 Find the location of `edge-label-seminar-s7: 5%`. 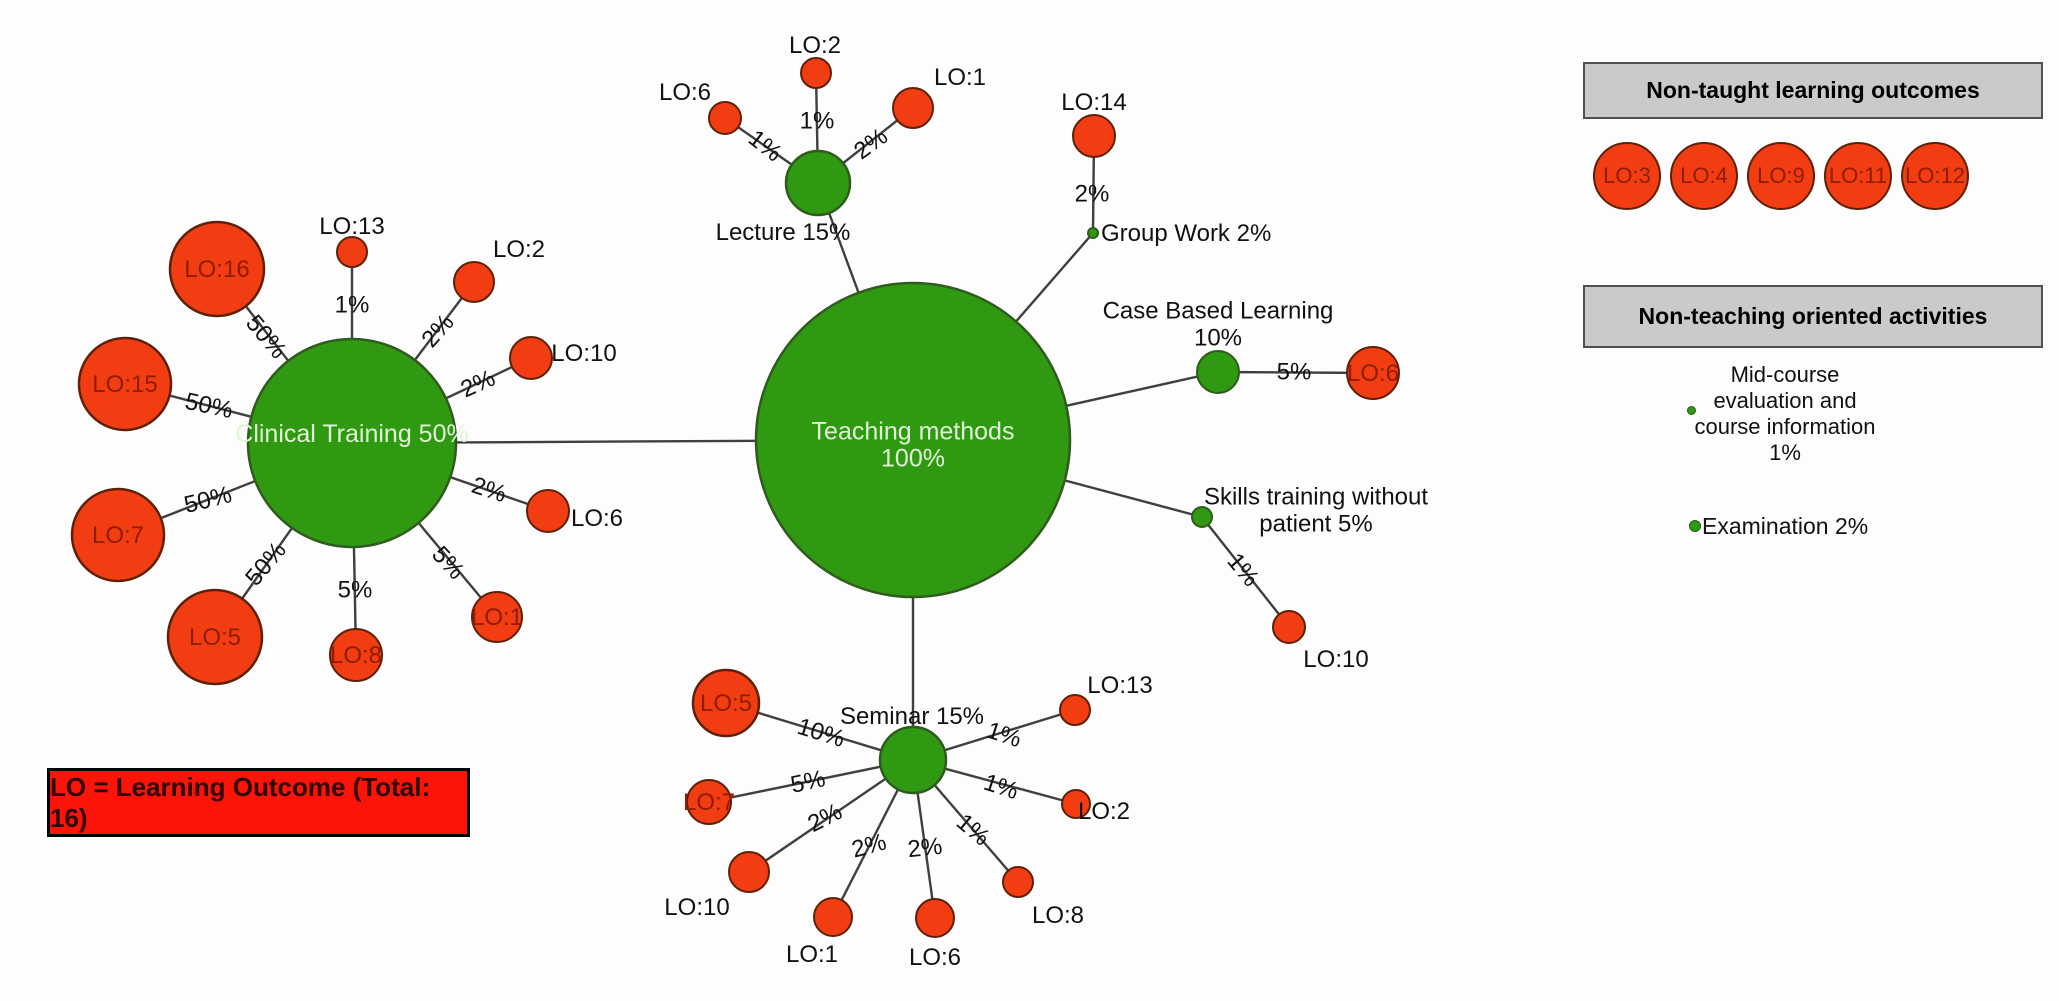

edge-label-seminar-s7: 5% is located at coordinates (808, 782).